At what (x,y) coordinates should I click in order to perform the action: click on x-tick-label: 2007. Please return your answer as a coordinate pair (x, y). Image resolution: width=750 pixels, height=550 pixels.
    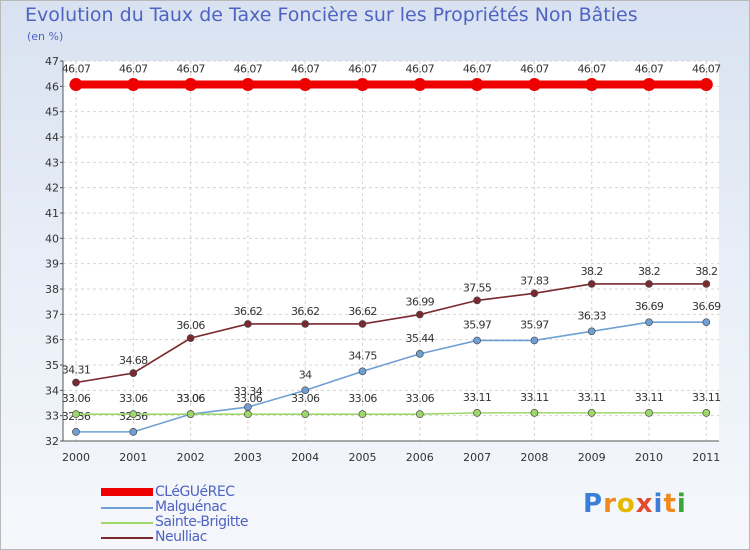
    Looking at the image, I should click on (477, 457).